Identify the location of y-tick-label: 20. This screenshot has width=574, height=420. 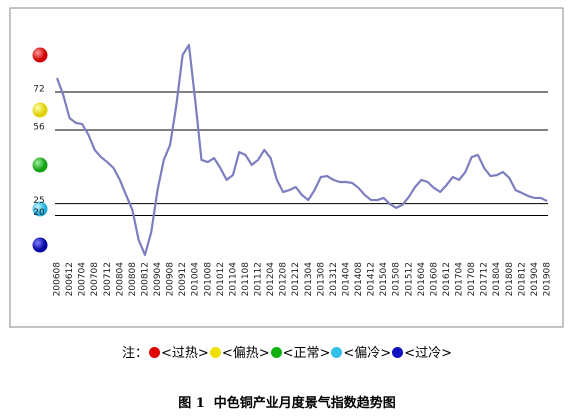
(39, 213).